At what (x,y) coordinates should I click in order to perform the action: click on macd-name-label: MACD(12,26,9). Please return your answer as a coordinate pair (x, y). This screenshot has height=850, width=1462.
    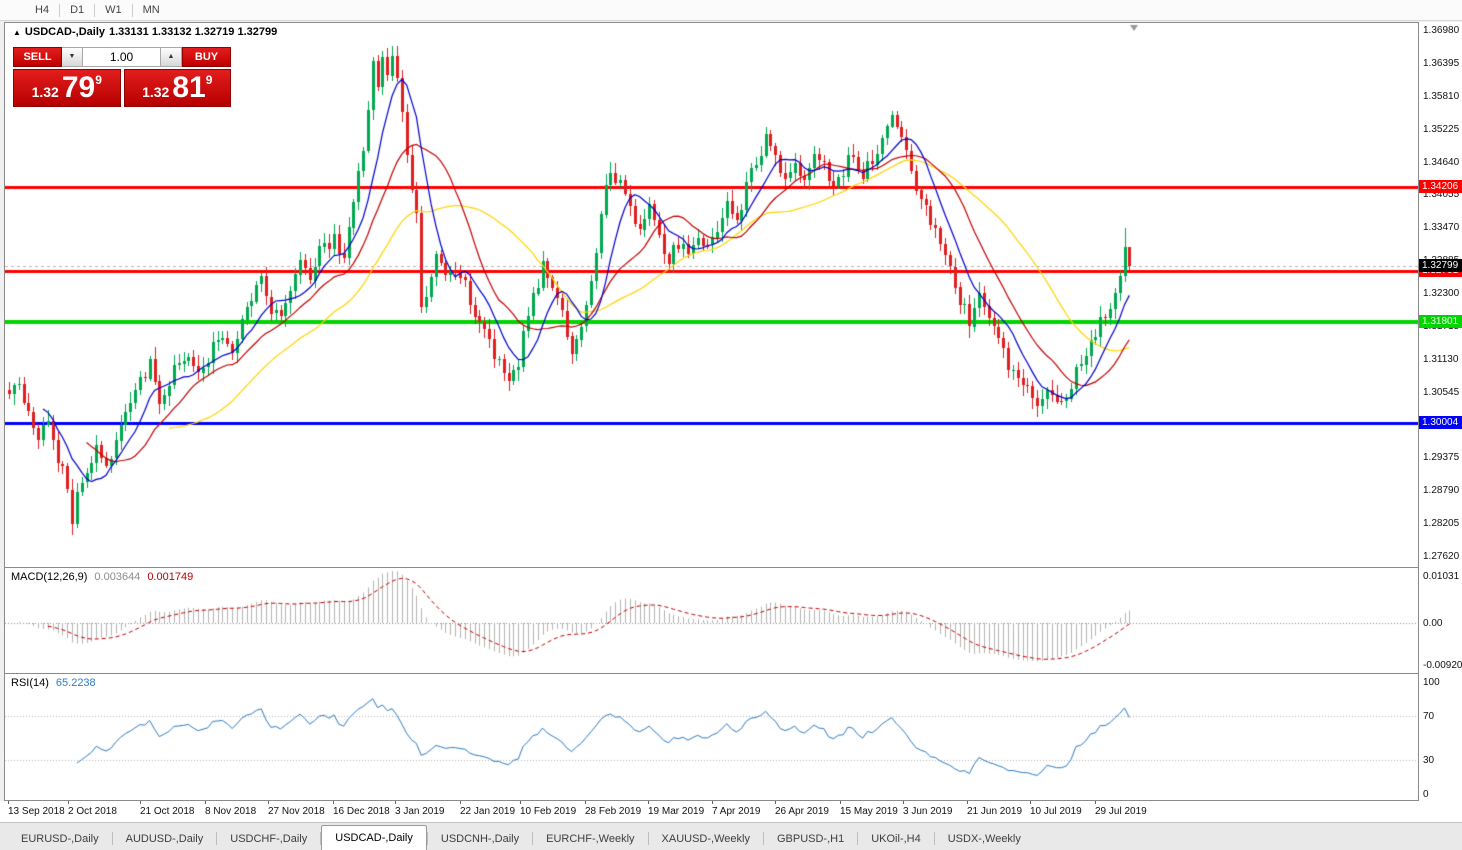
    Looking at the image, I should click on (49, 577).